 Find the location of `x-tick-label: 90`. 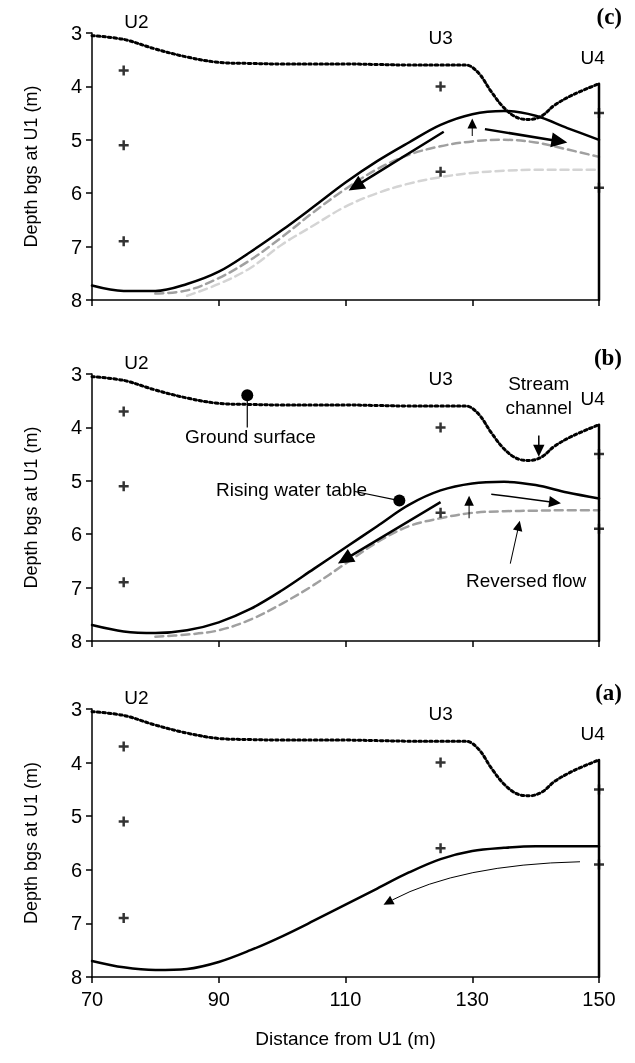

x-tick-label: 90 is located at coordinates (218, 999).